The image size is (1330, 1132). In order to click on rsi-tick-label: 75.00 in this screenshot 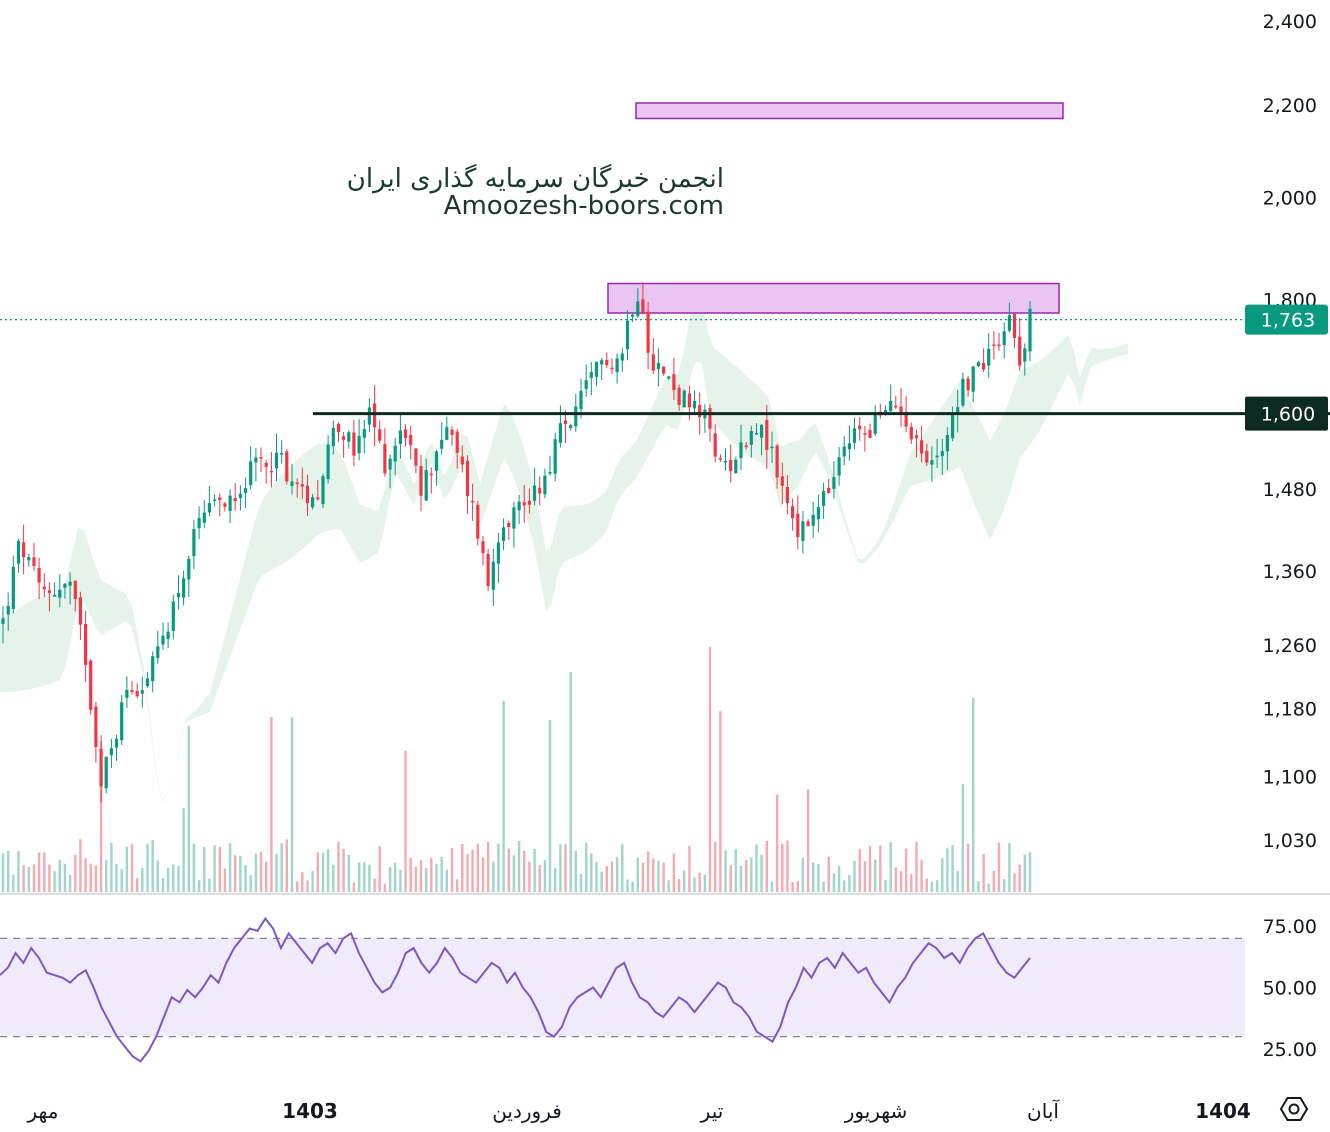, I will do `click(1290, 927)`.